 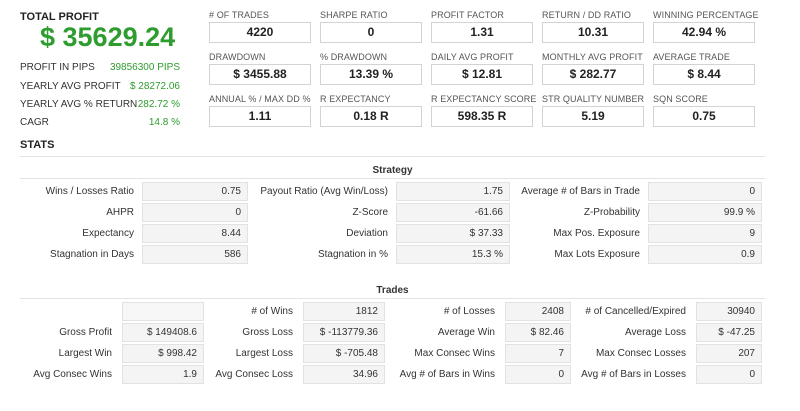 I want to click on metric-value-box: $ 282.77, so click(x=593, y=74).